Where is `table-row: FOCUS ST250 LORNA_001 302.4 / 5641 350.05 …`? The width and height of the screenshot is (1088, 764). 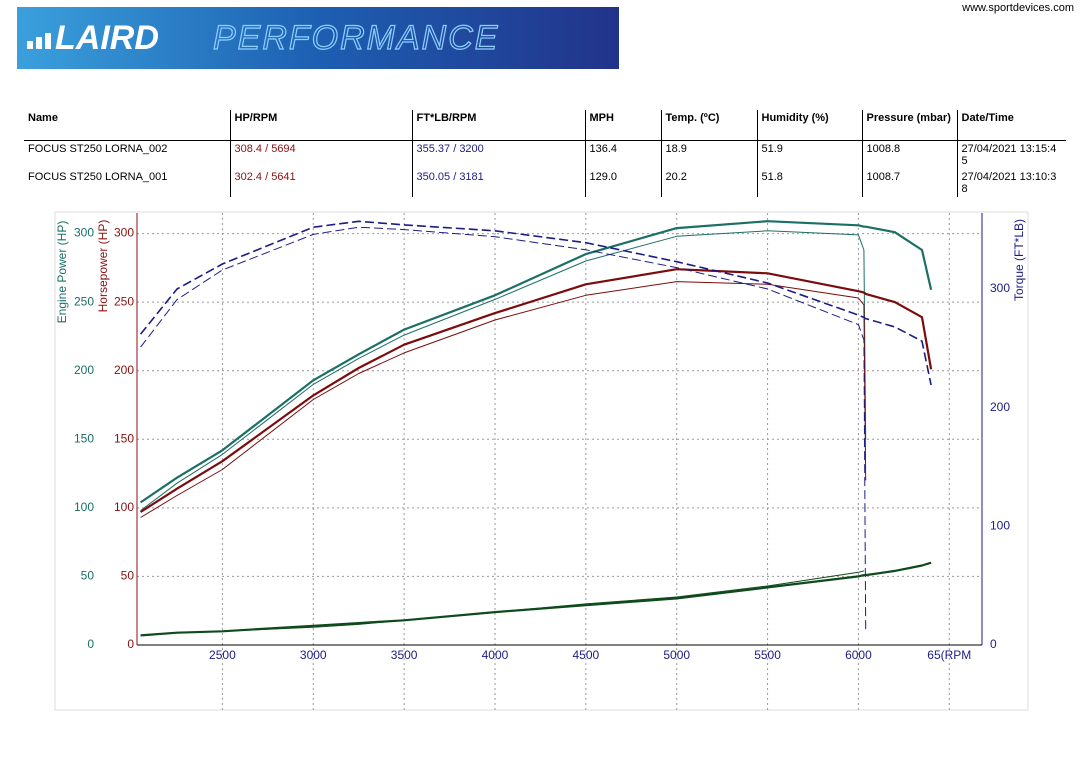 table-row: FOCUS ST250 LORNA_001 302.4 / 5641 350.05 … is located at coordinates (545, 183).